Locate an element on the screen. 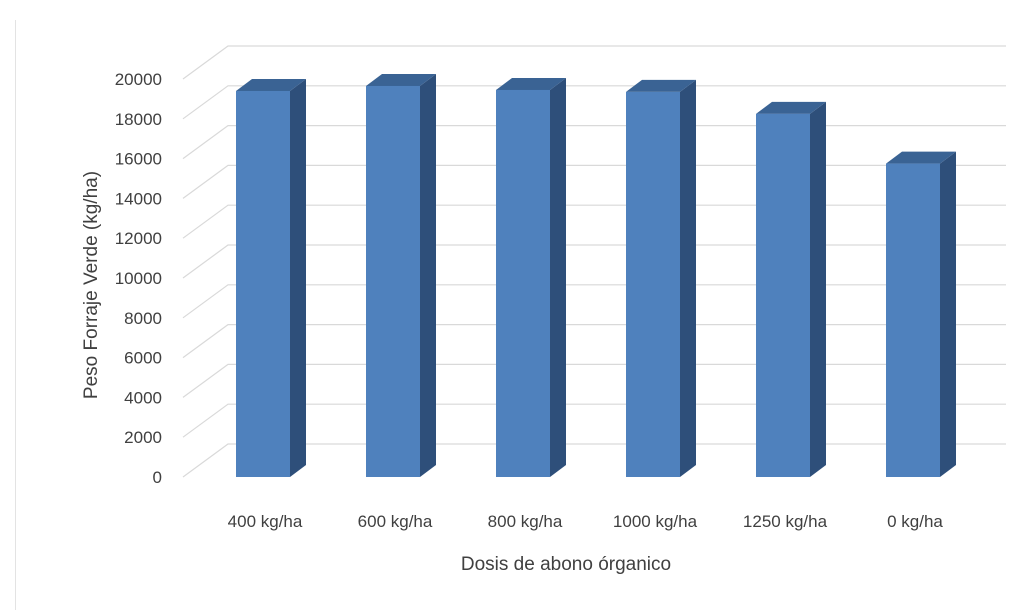 This screenshot has height=612, width=1011. x-tick-label: 1000 kg/ha is located at coordinates (655, 521).